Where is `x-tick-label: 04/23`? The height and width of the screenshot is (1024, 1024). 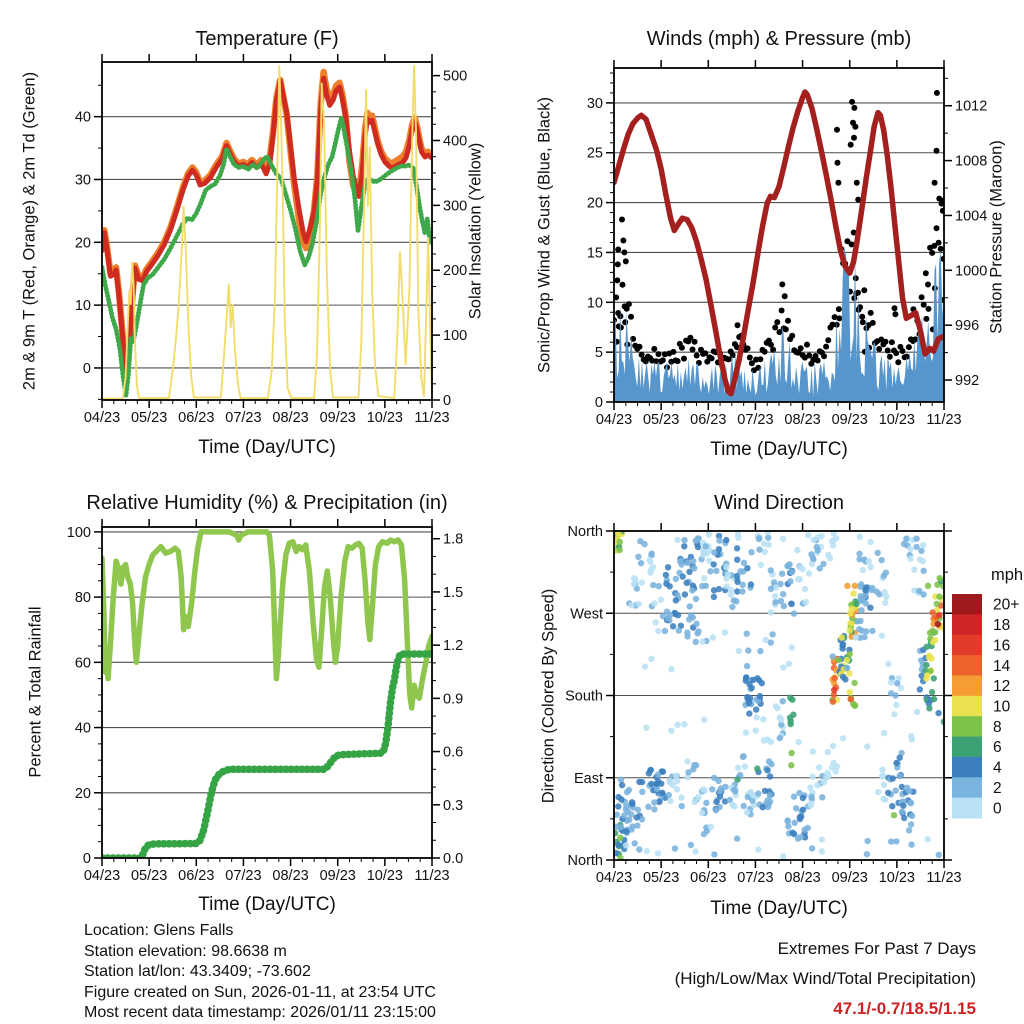
x-tick-label: 04/23 is located at coordinates (614, 420).